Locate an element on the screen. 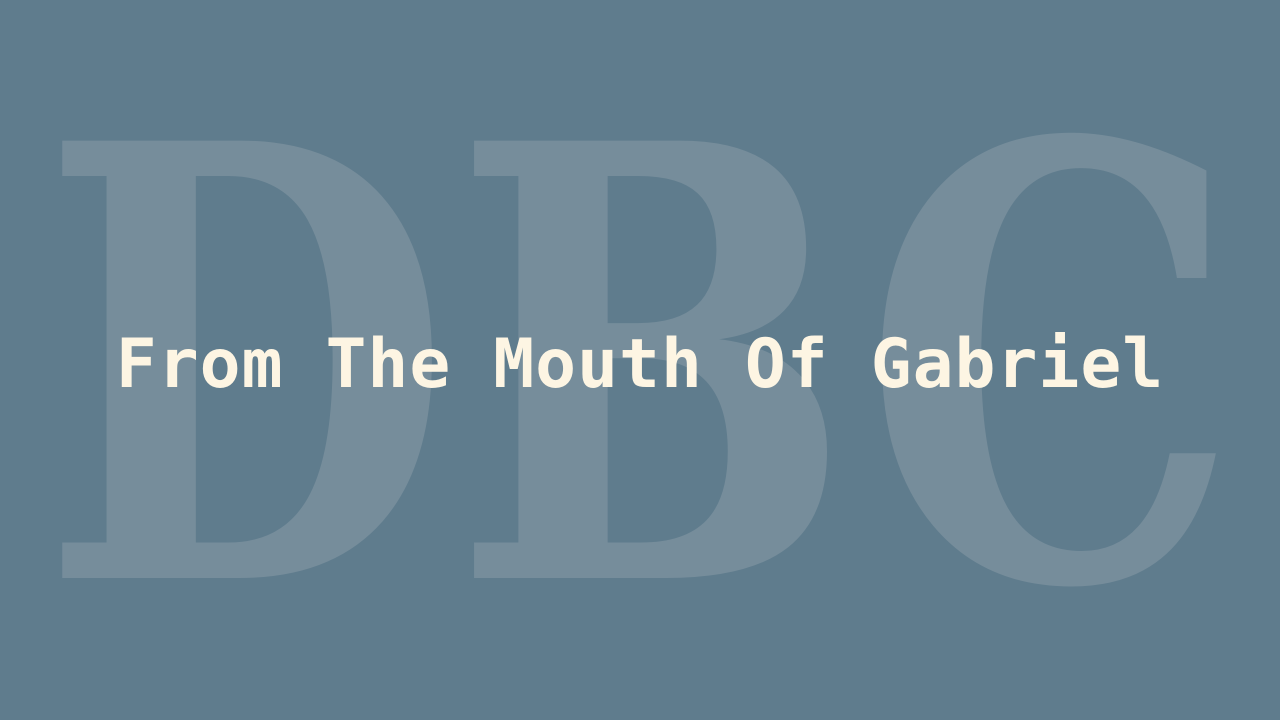 This screenshot has height=720, width=1280. page-title: From The Mouth Of Gabriel is located at coordinates (640, 364).